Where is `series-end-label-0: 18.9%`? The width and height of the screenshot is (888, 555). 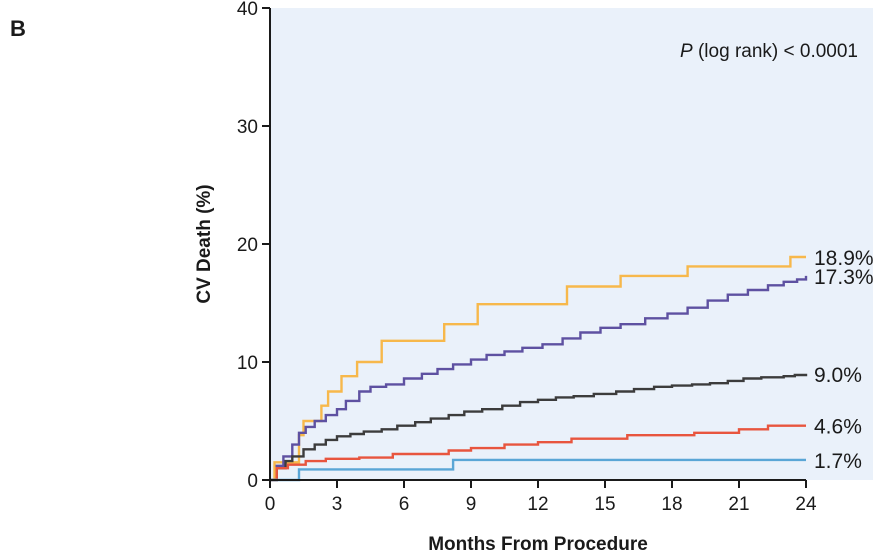
series-end-label-0: 18.9% is located at coordinates (844, 258).